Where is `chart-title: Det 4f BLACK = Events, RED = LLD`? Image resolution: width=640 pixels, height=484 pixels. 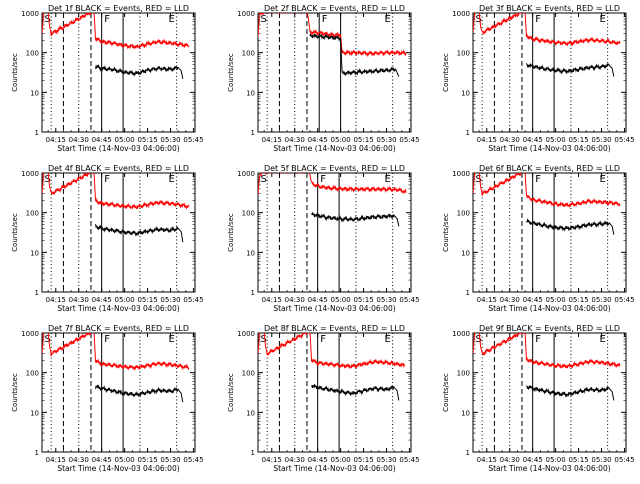
chart-title: Det 4f BLACK = Events, RED = LLD is located at coordinates (118, 168).